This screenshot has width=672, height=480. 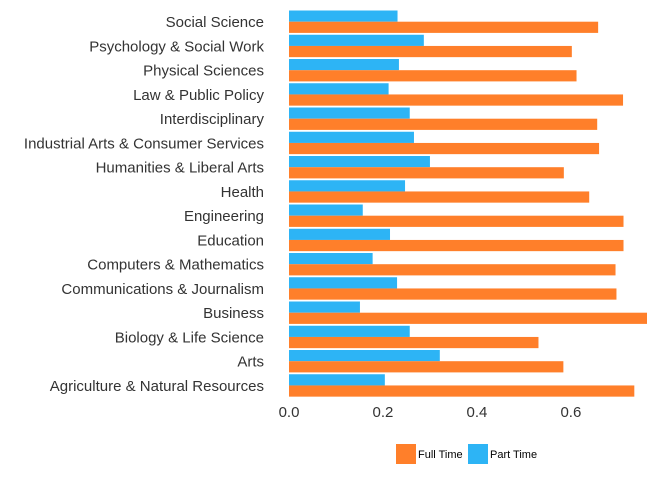 I want to click on x-tick-label: 0.4, so click(x=476, y=412).